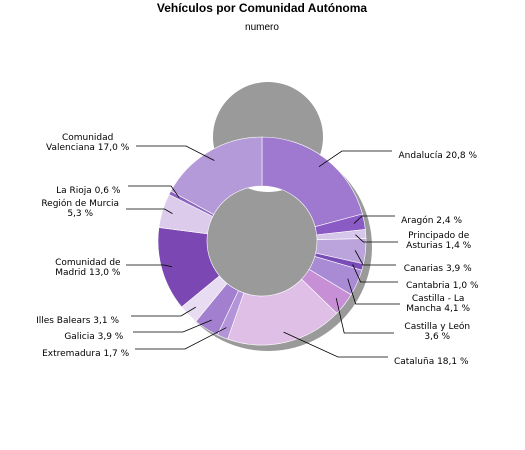 The height and width of the screenshot is (450, 525). What do you see at coordinates (86, 354) in the screenshot?
I see `slice-label-extremadura: Extremadura 1,7 %` at bounding box center [86, 354].